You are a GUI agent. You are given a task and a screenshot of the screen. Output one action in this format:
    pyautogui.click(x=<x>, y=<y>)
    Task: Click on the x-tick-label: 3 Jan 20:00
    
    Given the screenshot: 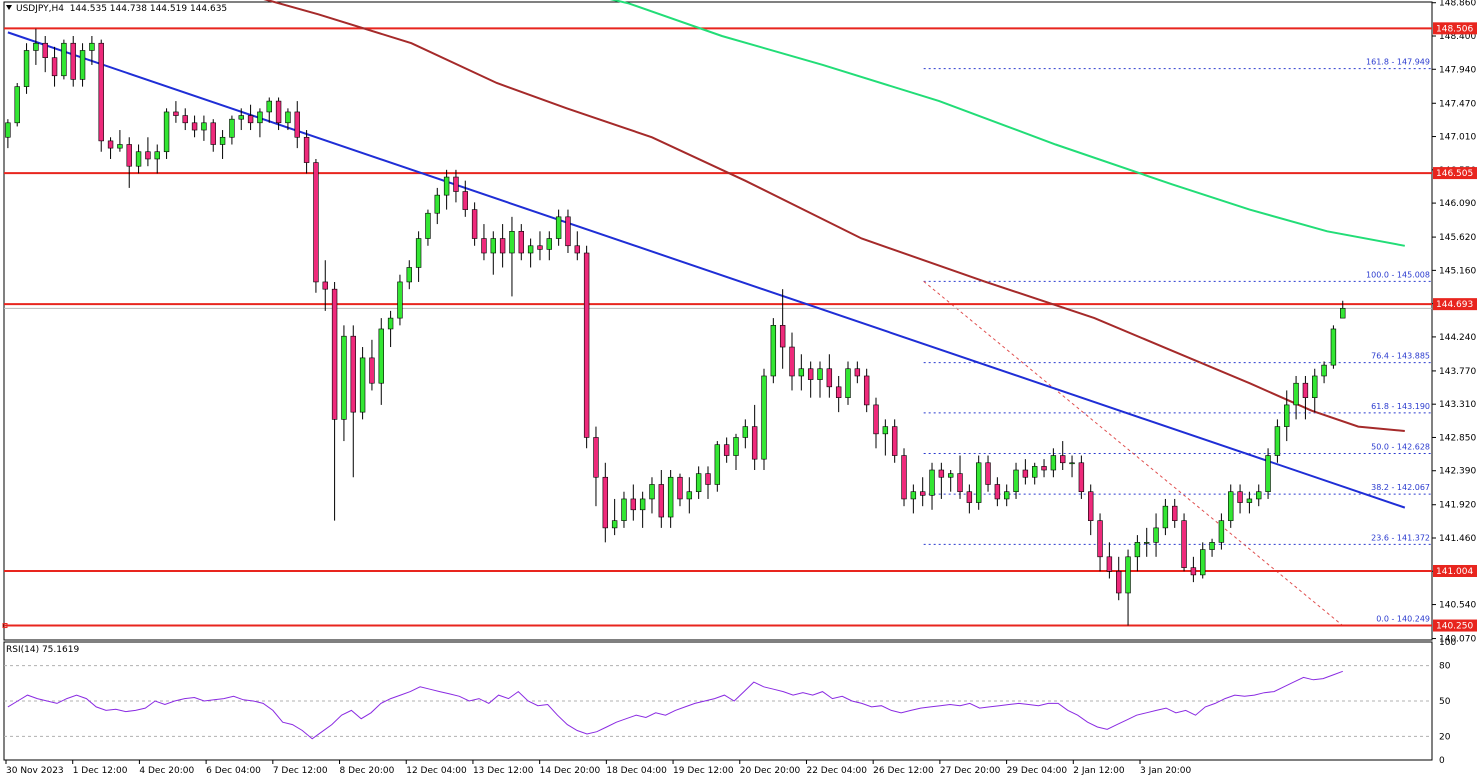 What is the action you would take?
    pyautogui.click(x=1166, y=771)
    